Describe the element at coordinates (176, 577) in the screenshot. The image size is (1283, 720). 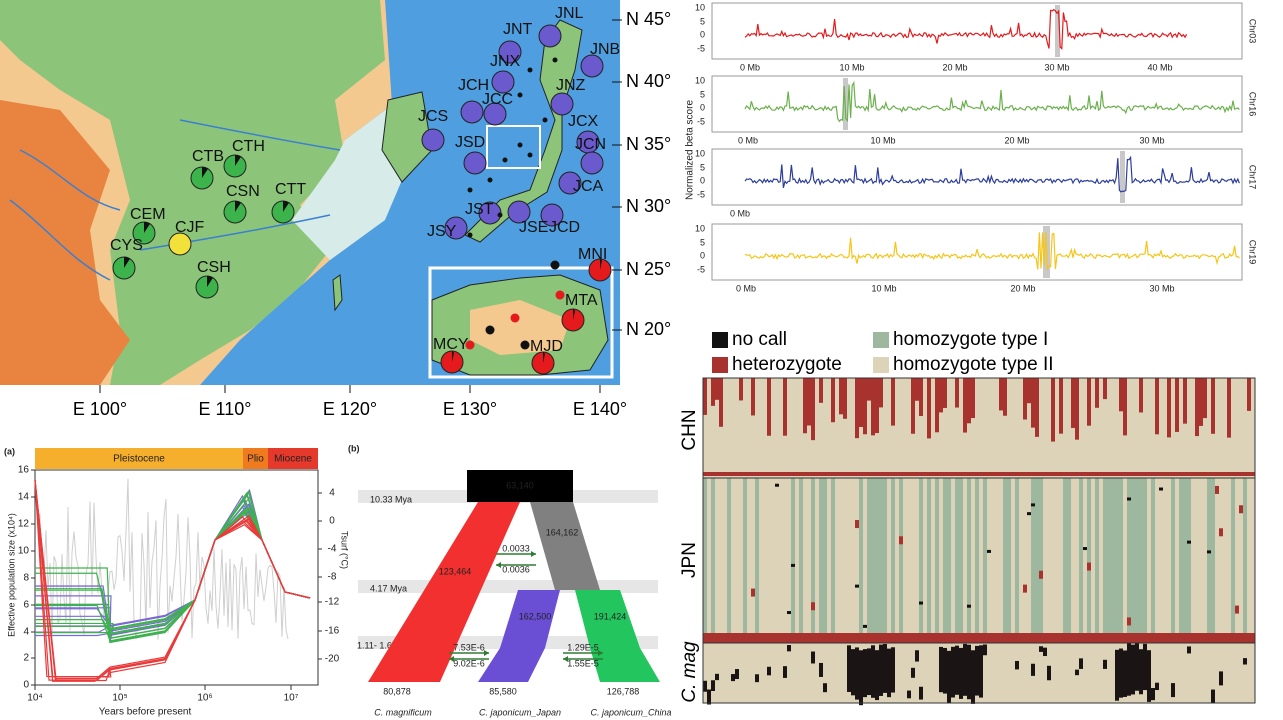
I see `plot-frame` at that location.